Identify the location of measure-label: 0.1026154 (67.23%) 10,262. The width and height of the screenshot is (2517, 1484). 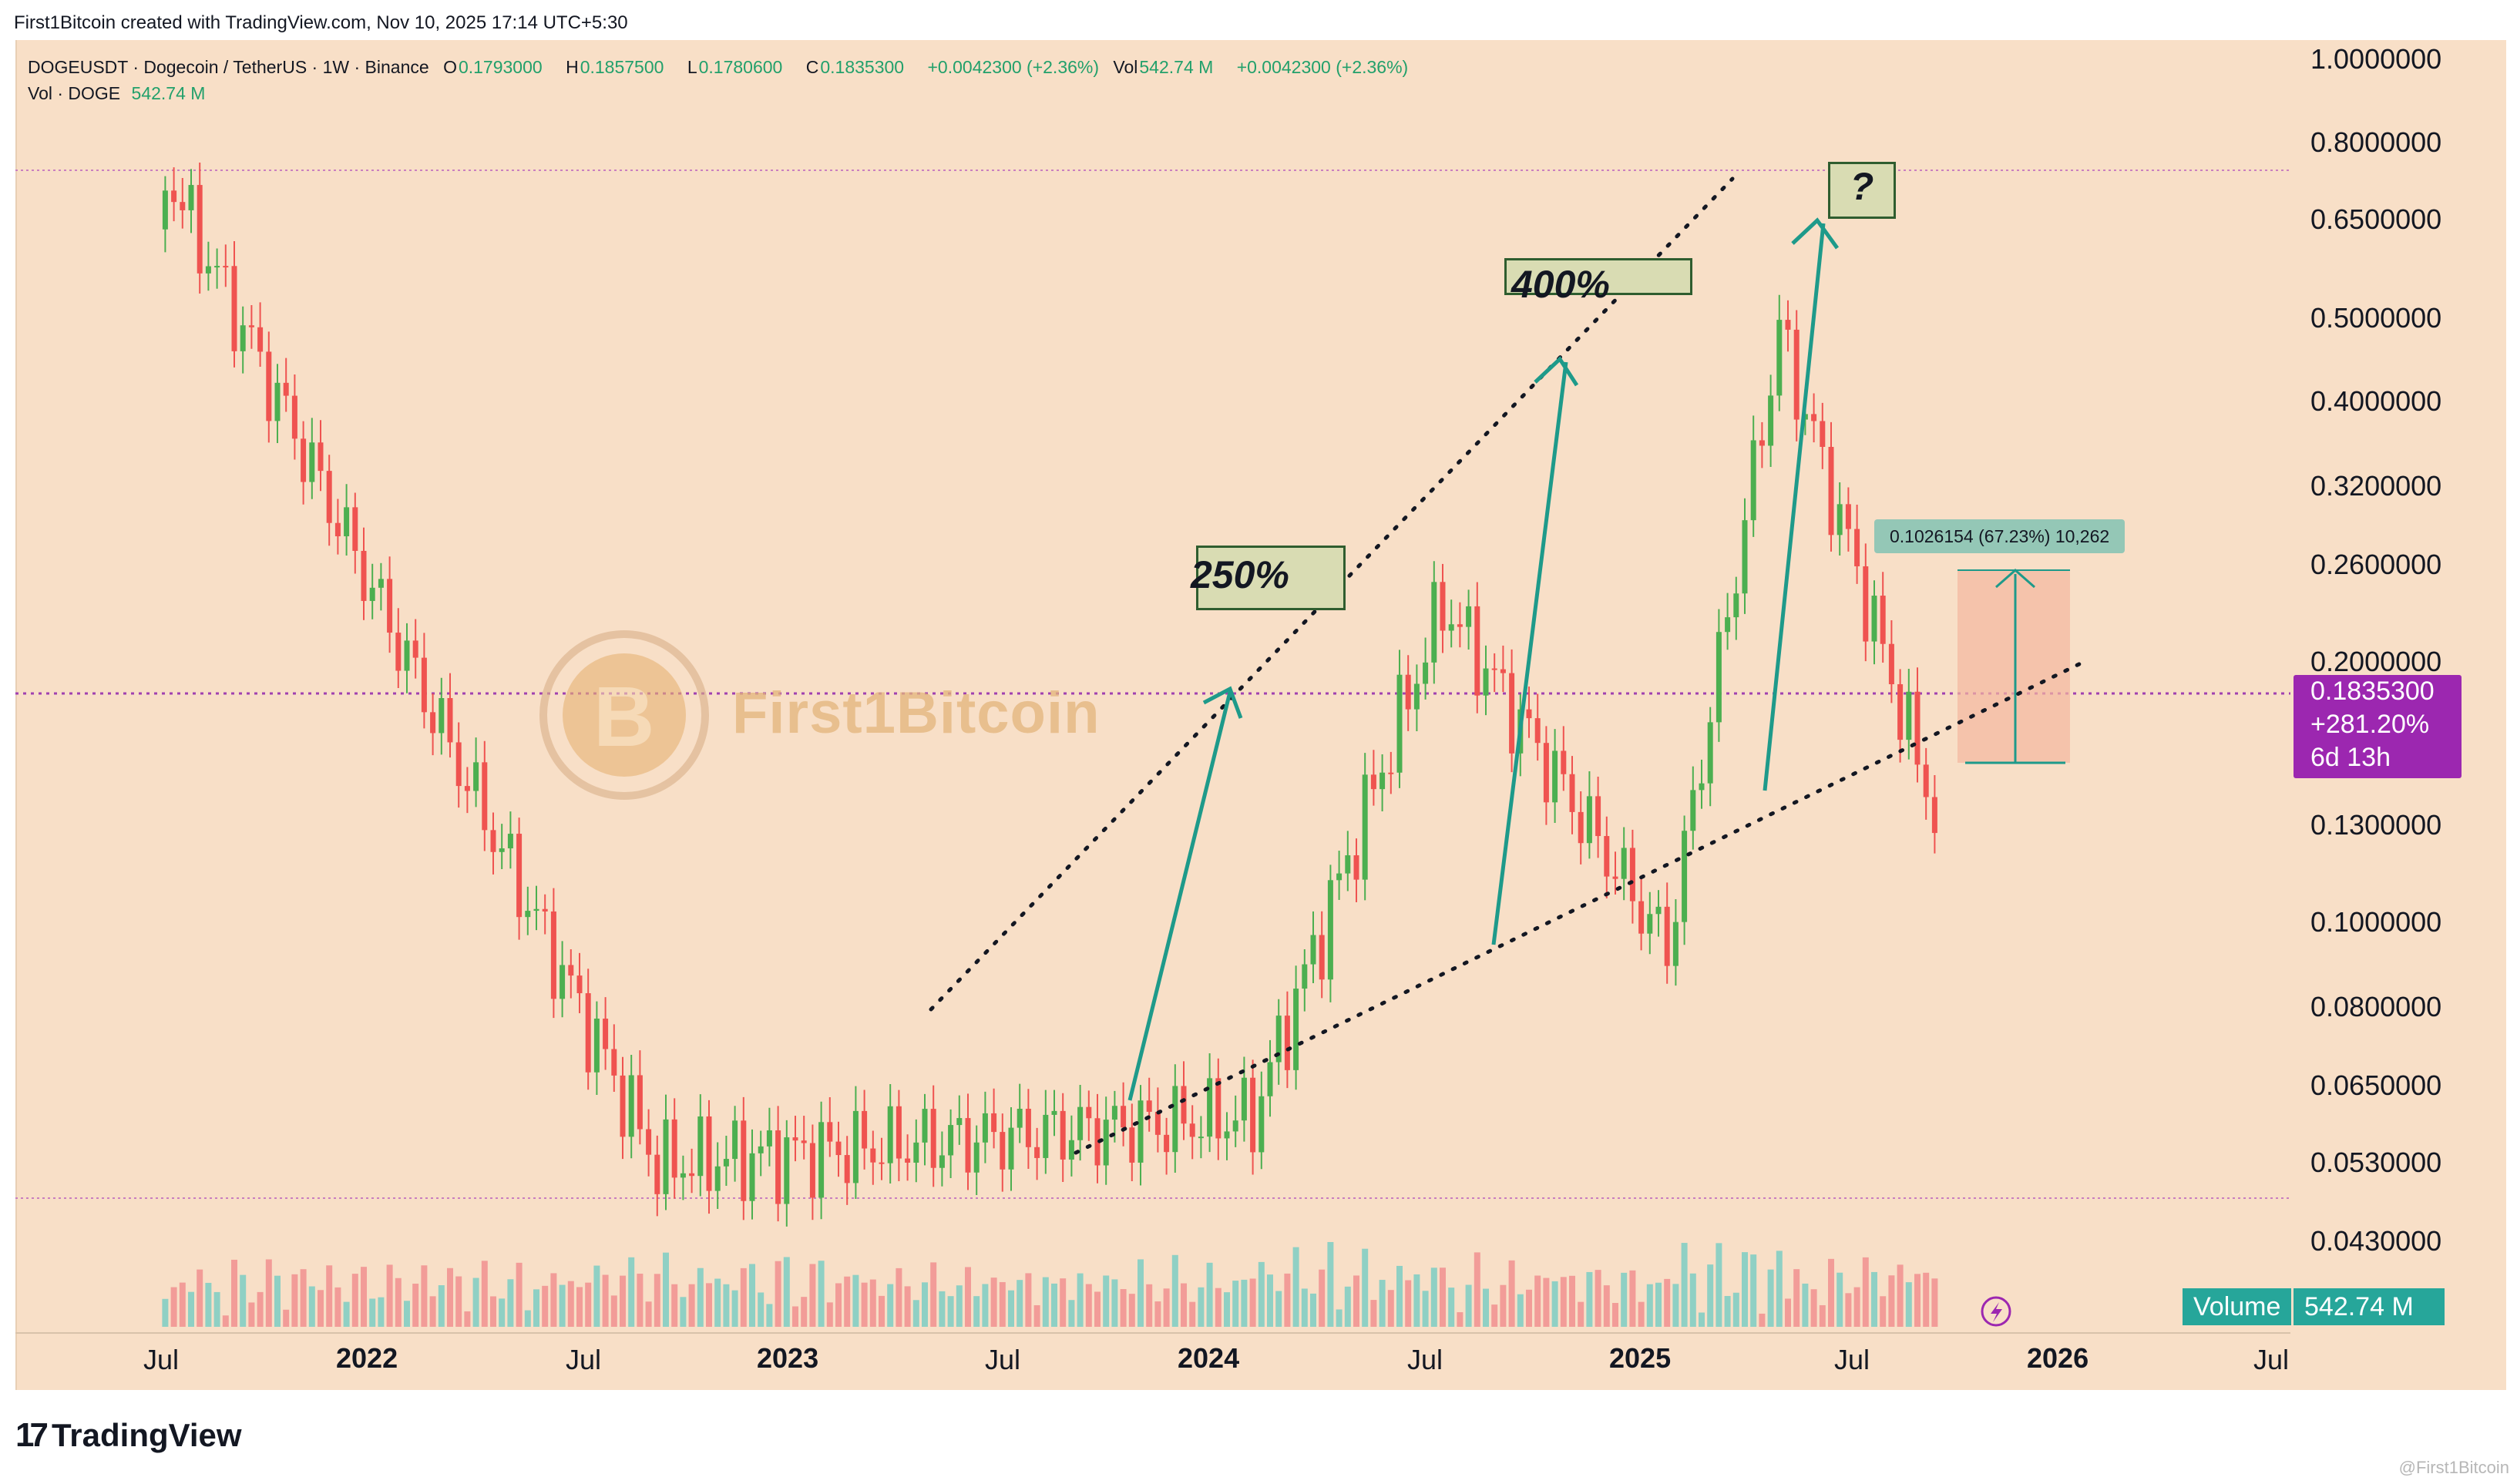
(2000, 536).